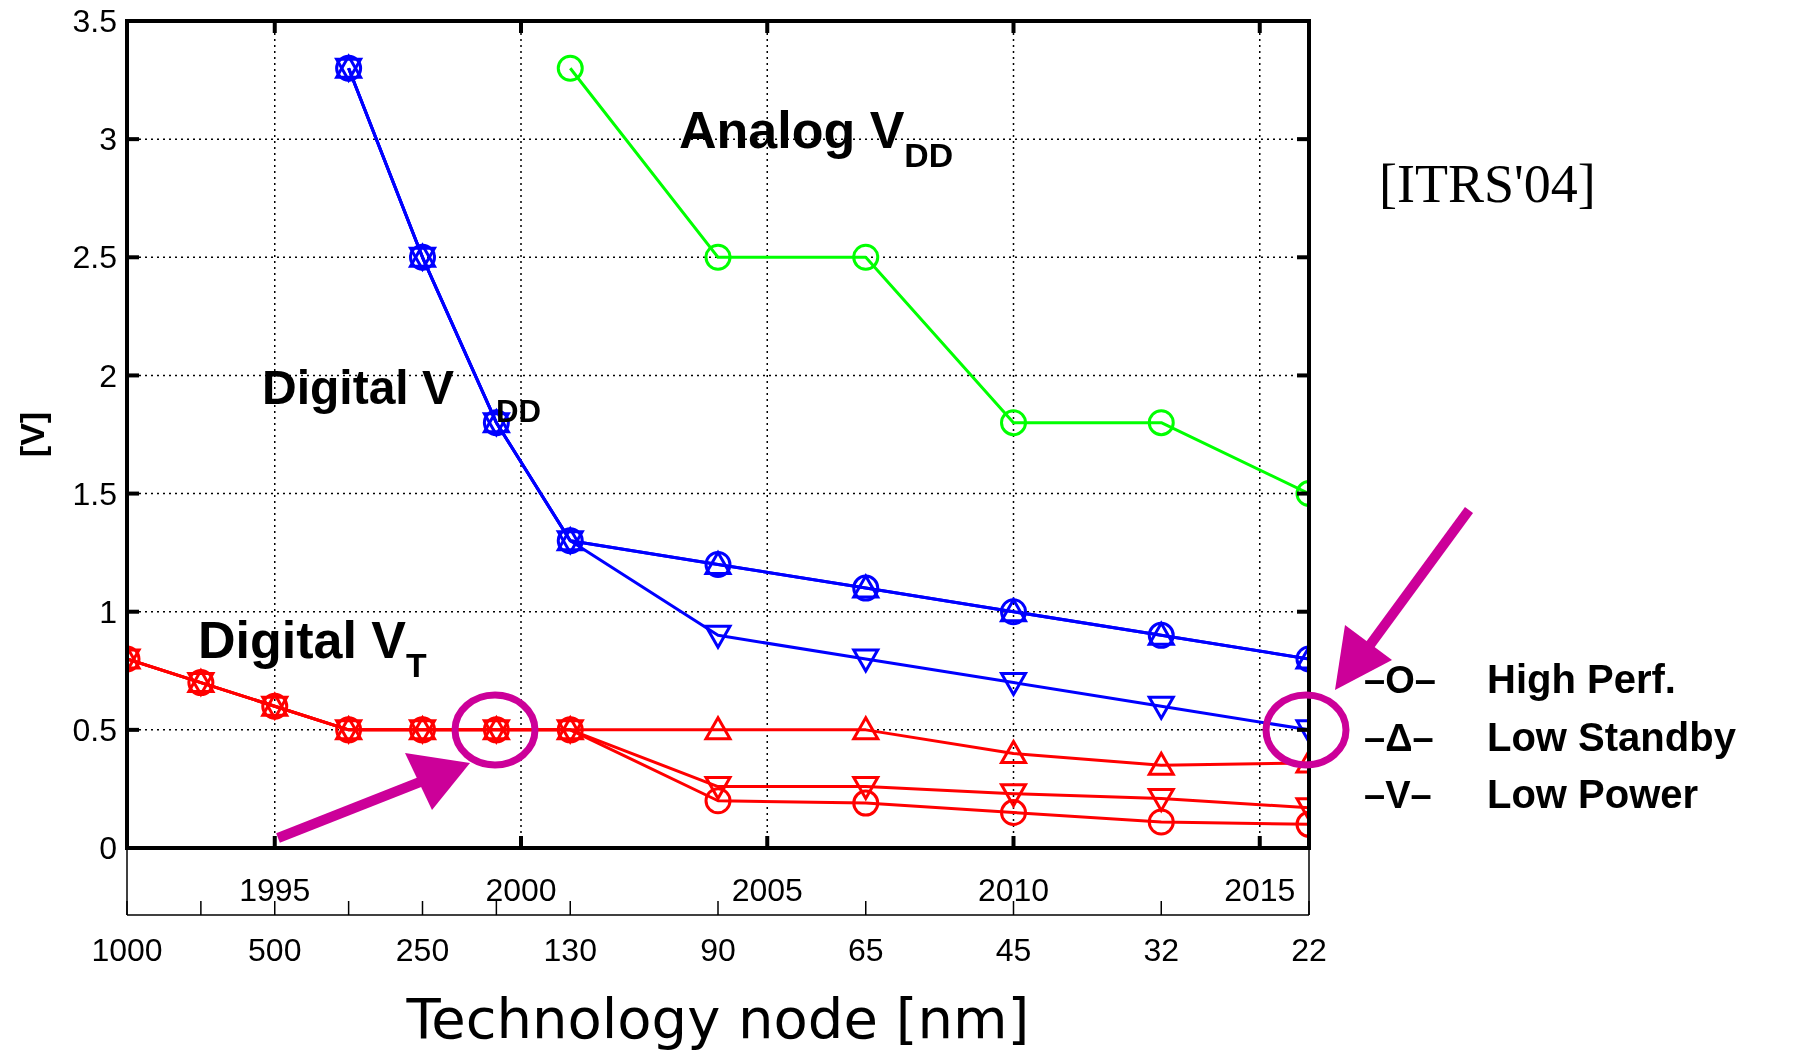 The width and height of the screenshot is (1805, 1053). I want to click on annotation: 1000, so click(127, 950).